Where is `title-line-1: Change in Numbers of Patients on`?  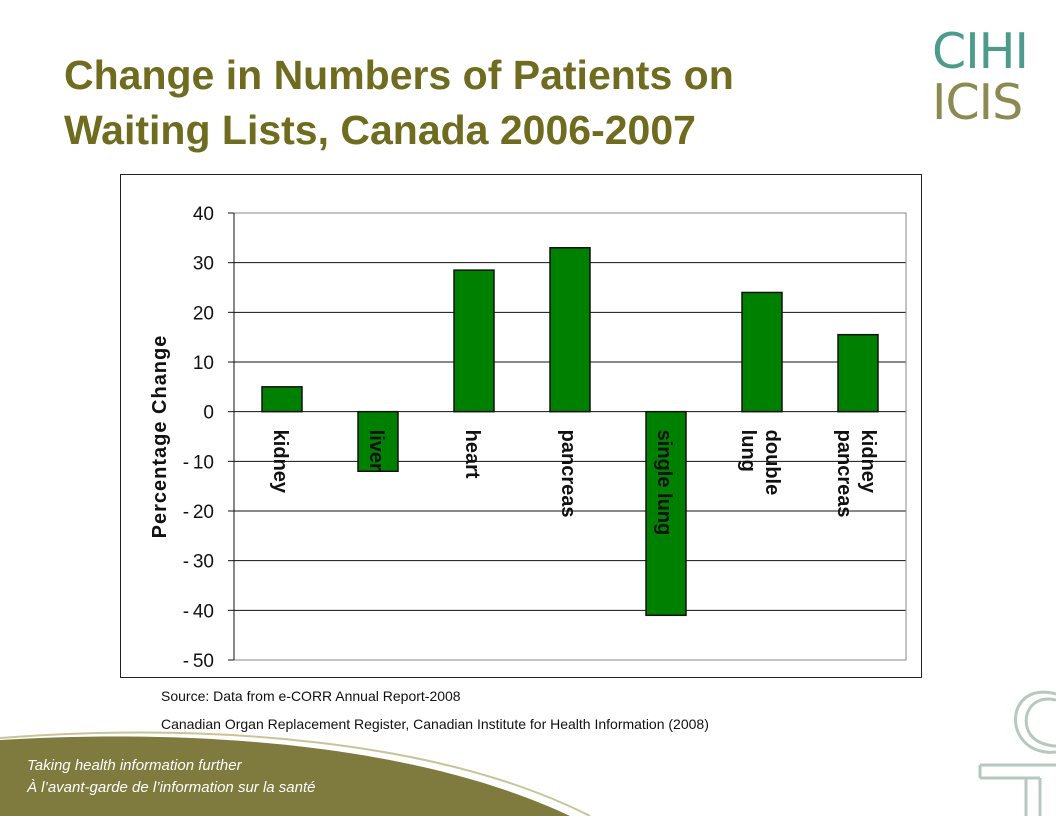 title-line-1: Change in Numbers of Patients on is located at coordinates (399, 75).